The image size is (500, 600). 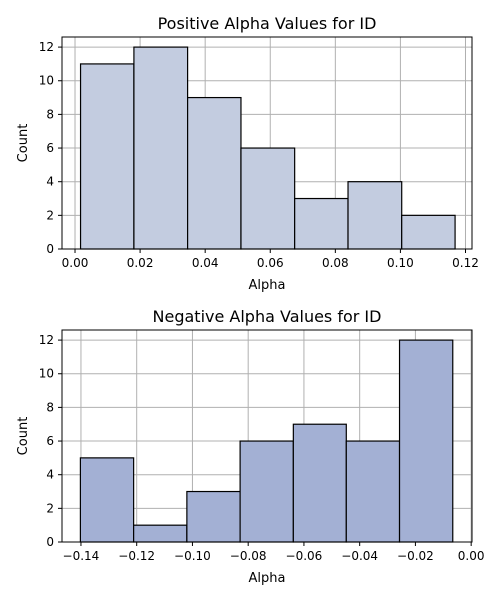 What do you see at coordinates (304, 556) in the screenshot?
I see `x-tick-label: −0.06` at bounding box center [304, 556].